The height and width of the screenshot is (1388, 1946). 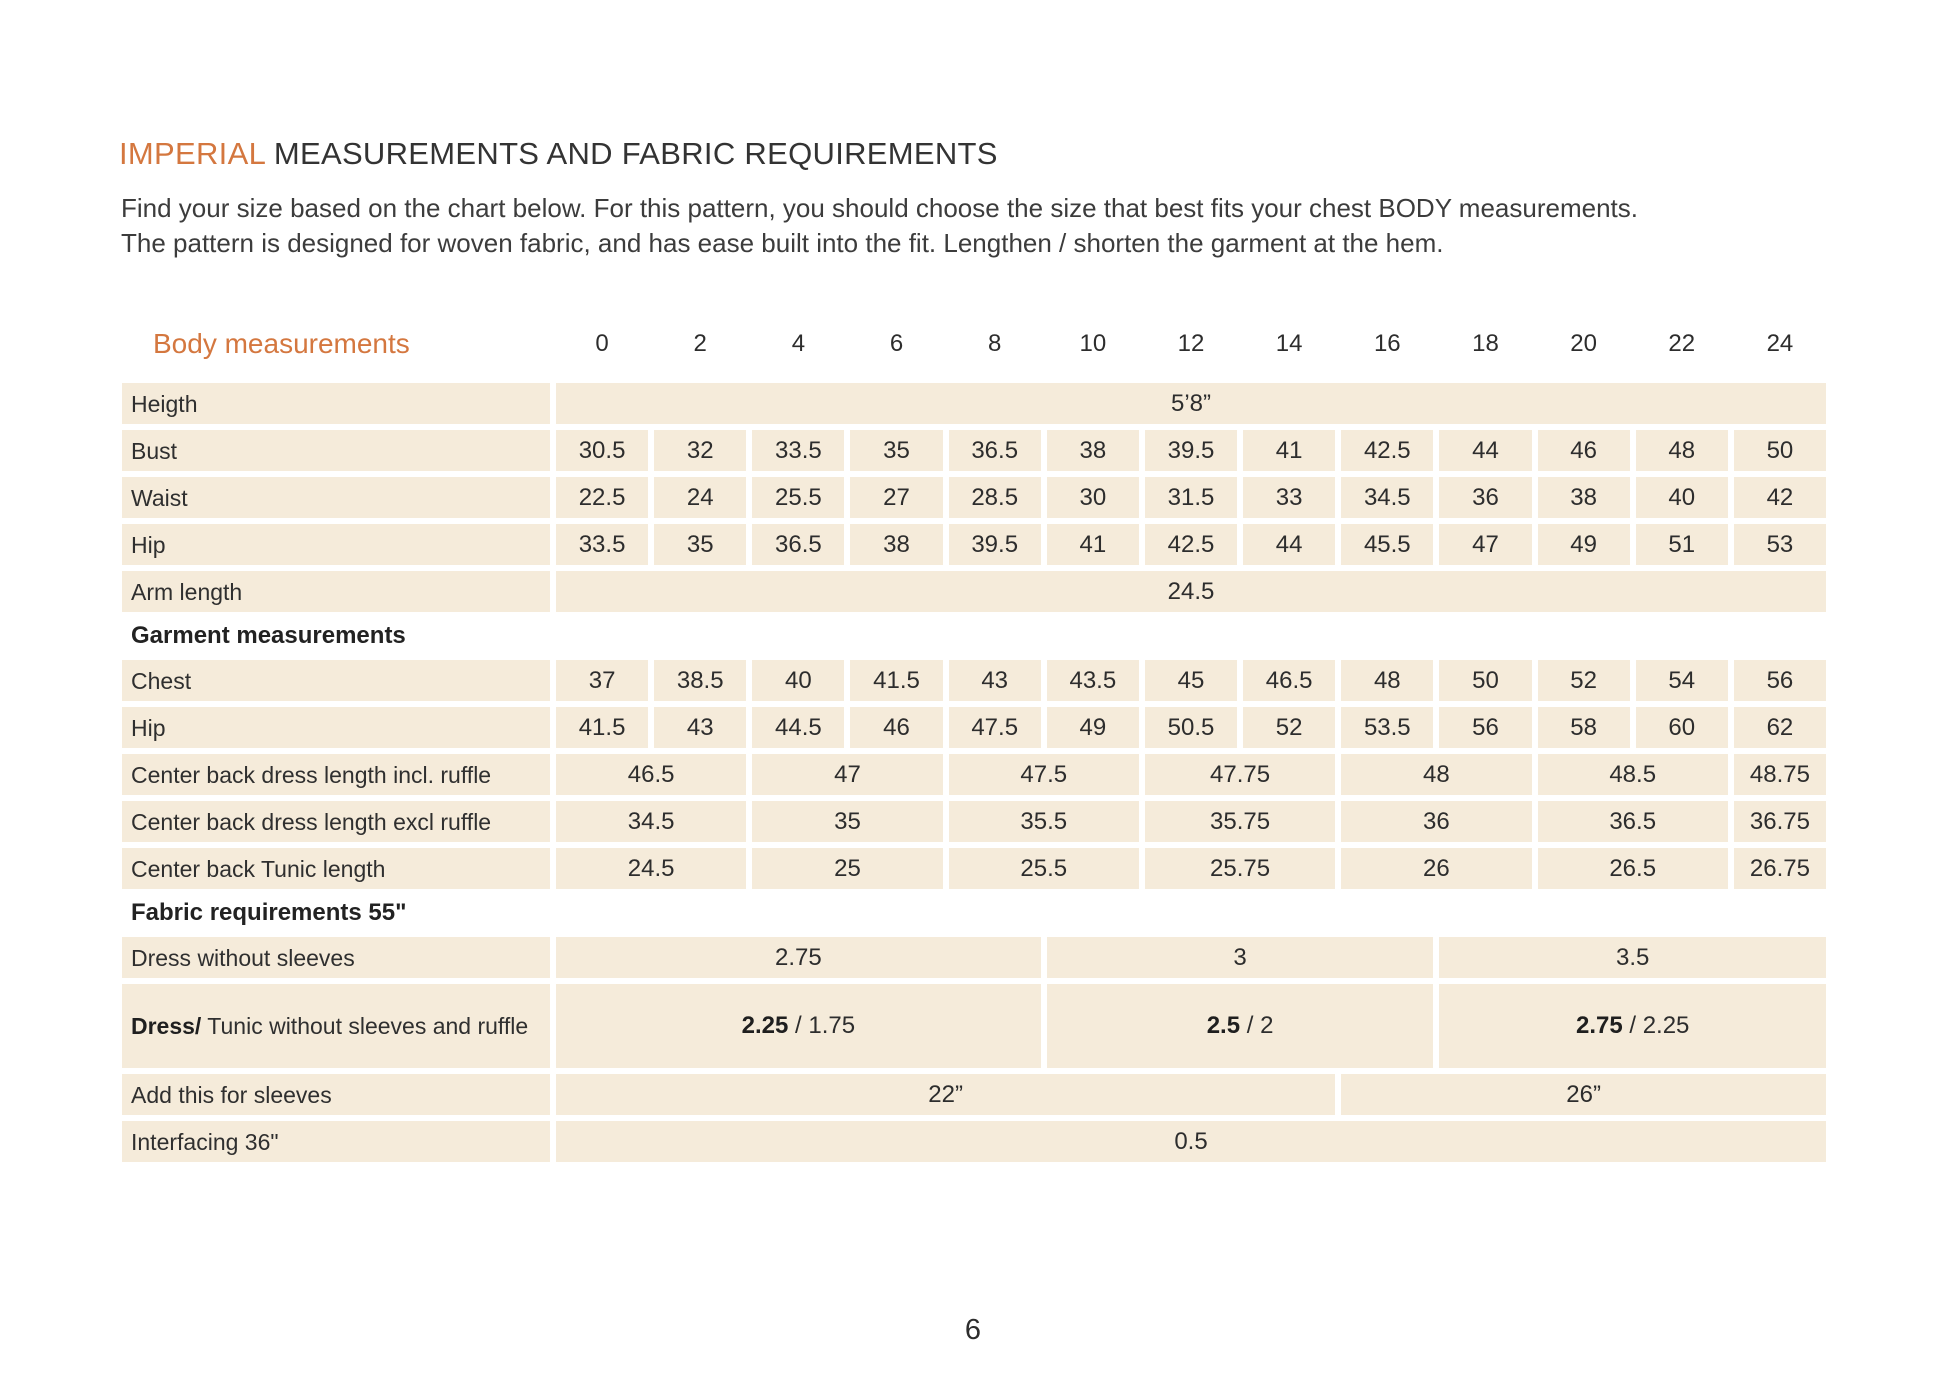 I want to click on value-cell: 51, so click(x=1681, y=544).